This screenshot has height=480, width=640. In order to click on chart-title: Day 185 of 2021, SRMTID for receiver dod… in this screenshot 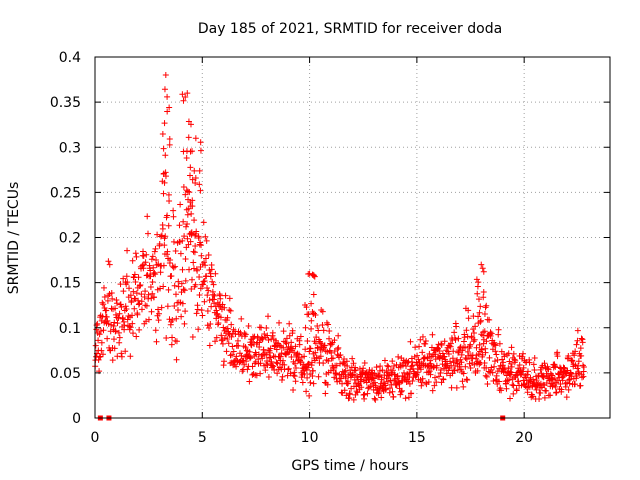, I will do `click(350, 29)`.